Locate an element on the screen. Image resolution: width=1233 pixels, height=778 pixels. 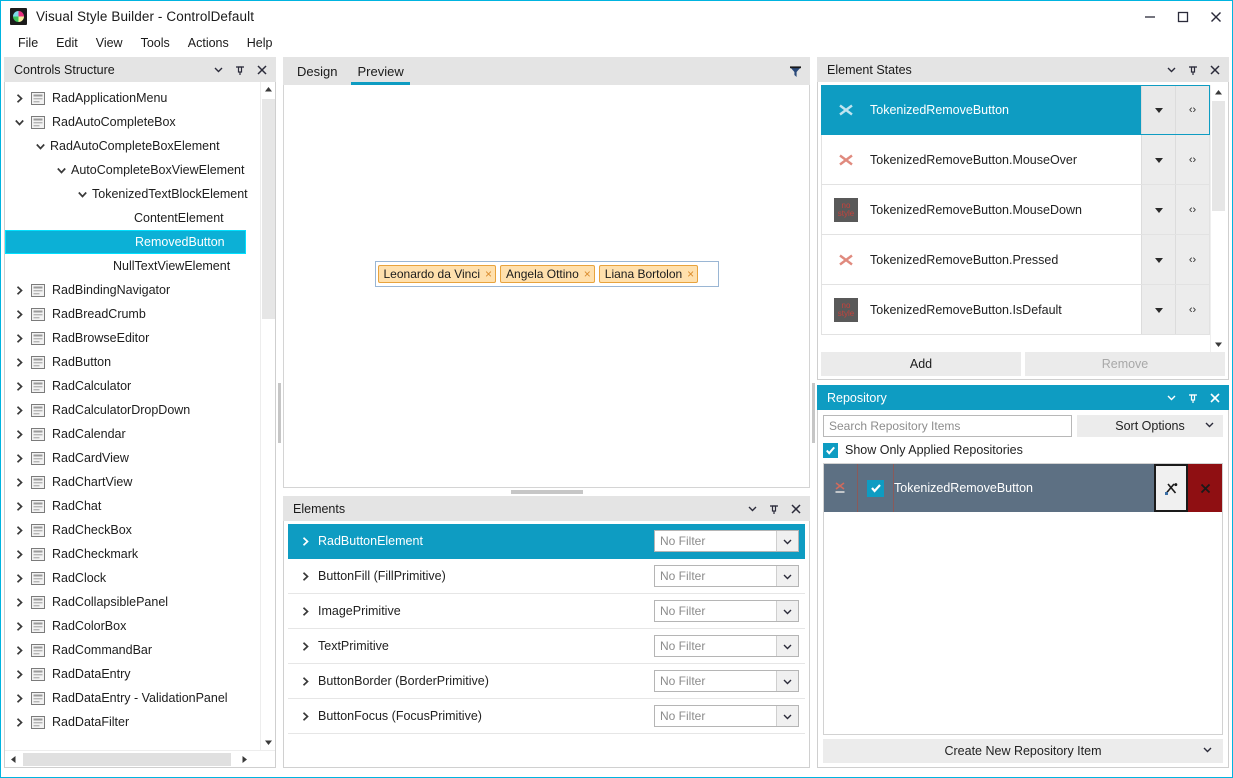
minimize-icon is located at coordinates (1149, 16).